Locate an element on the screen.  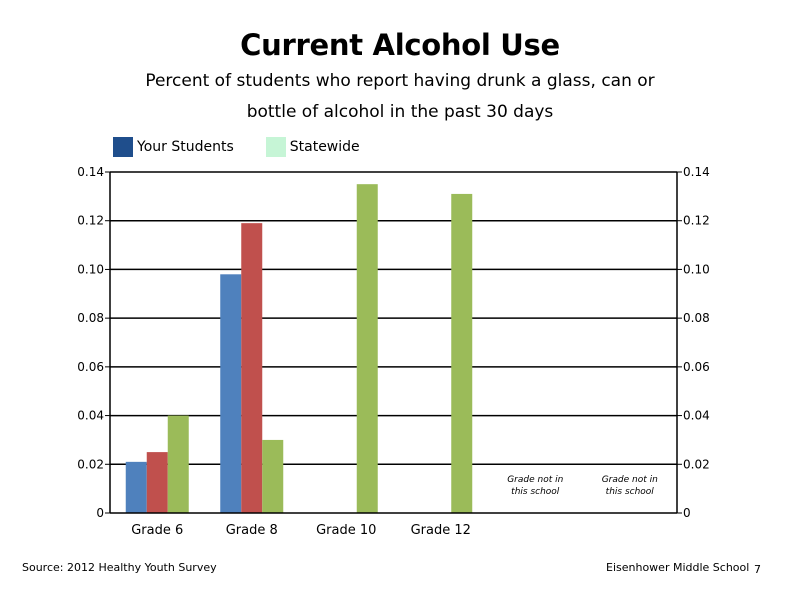
subtitle-line-2: bottle of alcohol in the past 30 days is located at coordinates (400, 112).